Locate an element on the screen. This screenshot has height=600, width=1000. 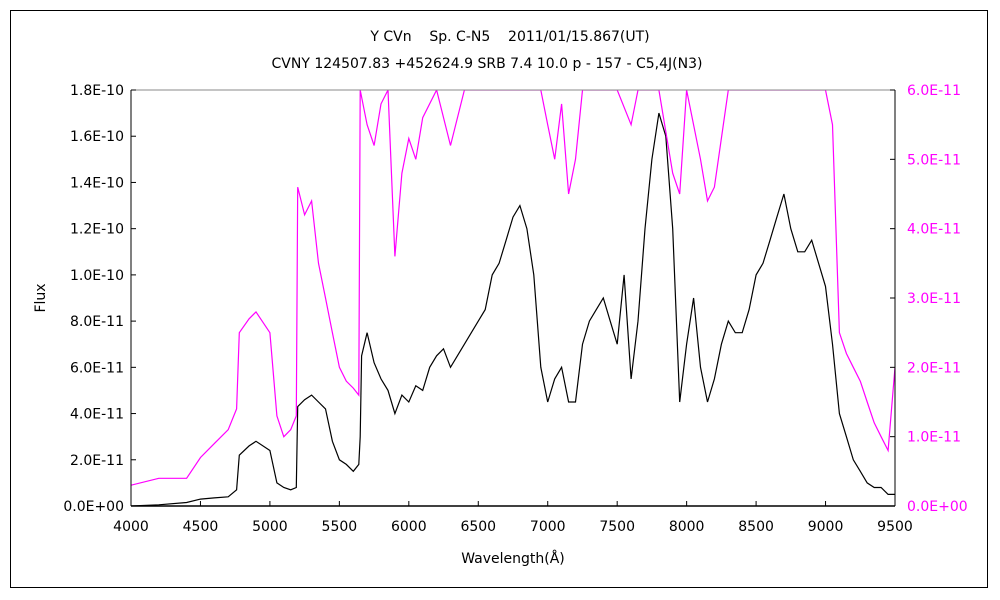
x-tick-label: 6500 is located at coordinates (478, 527).